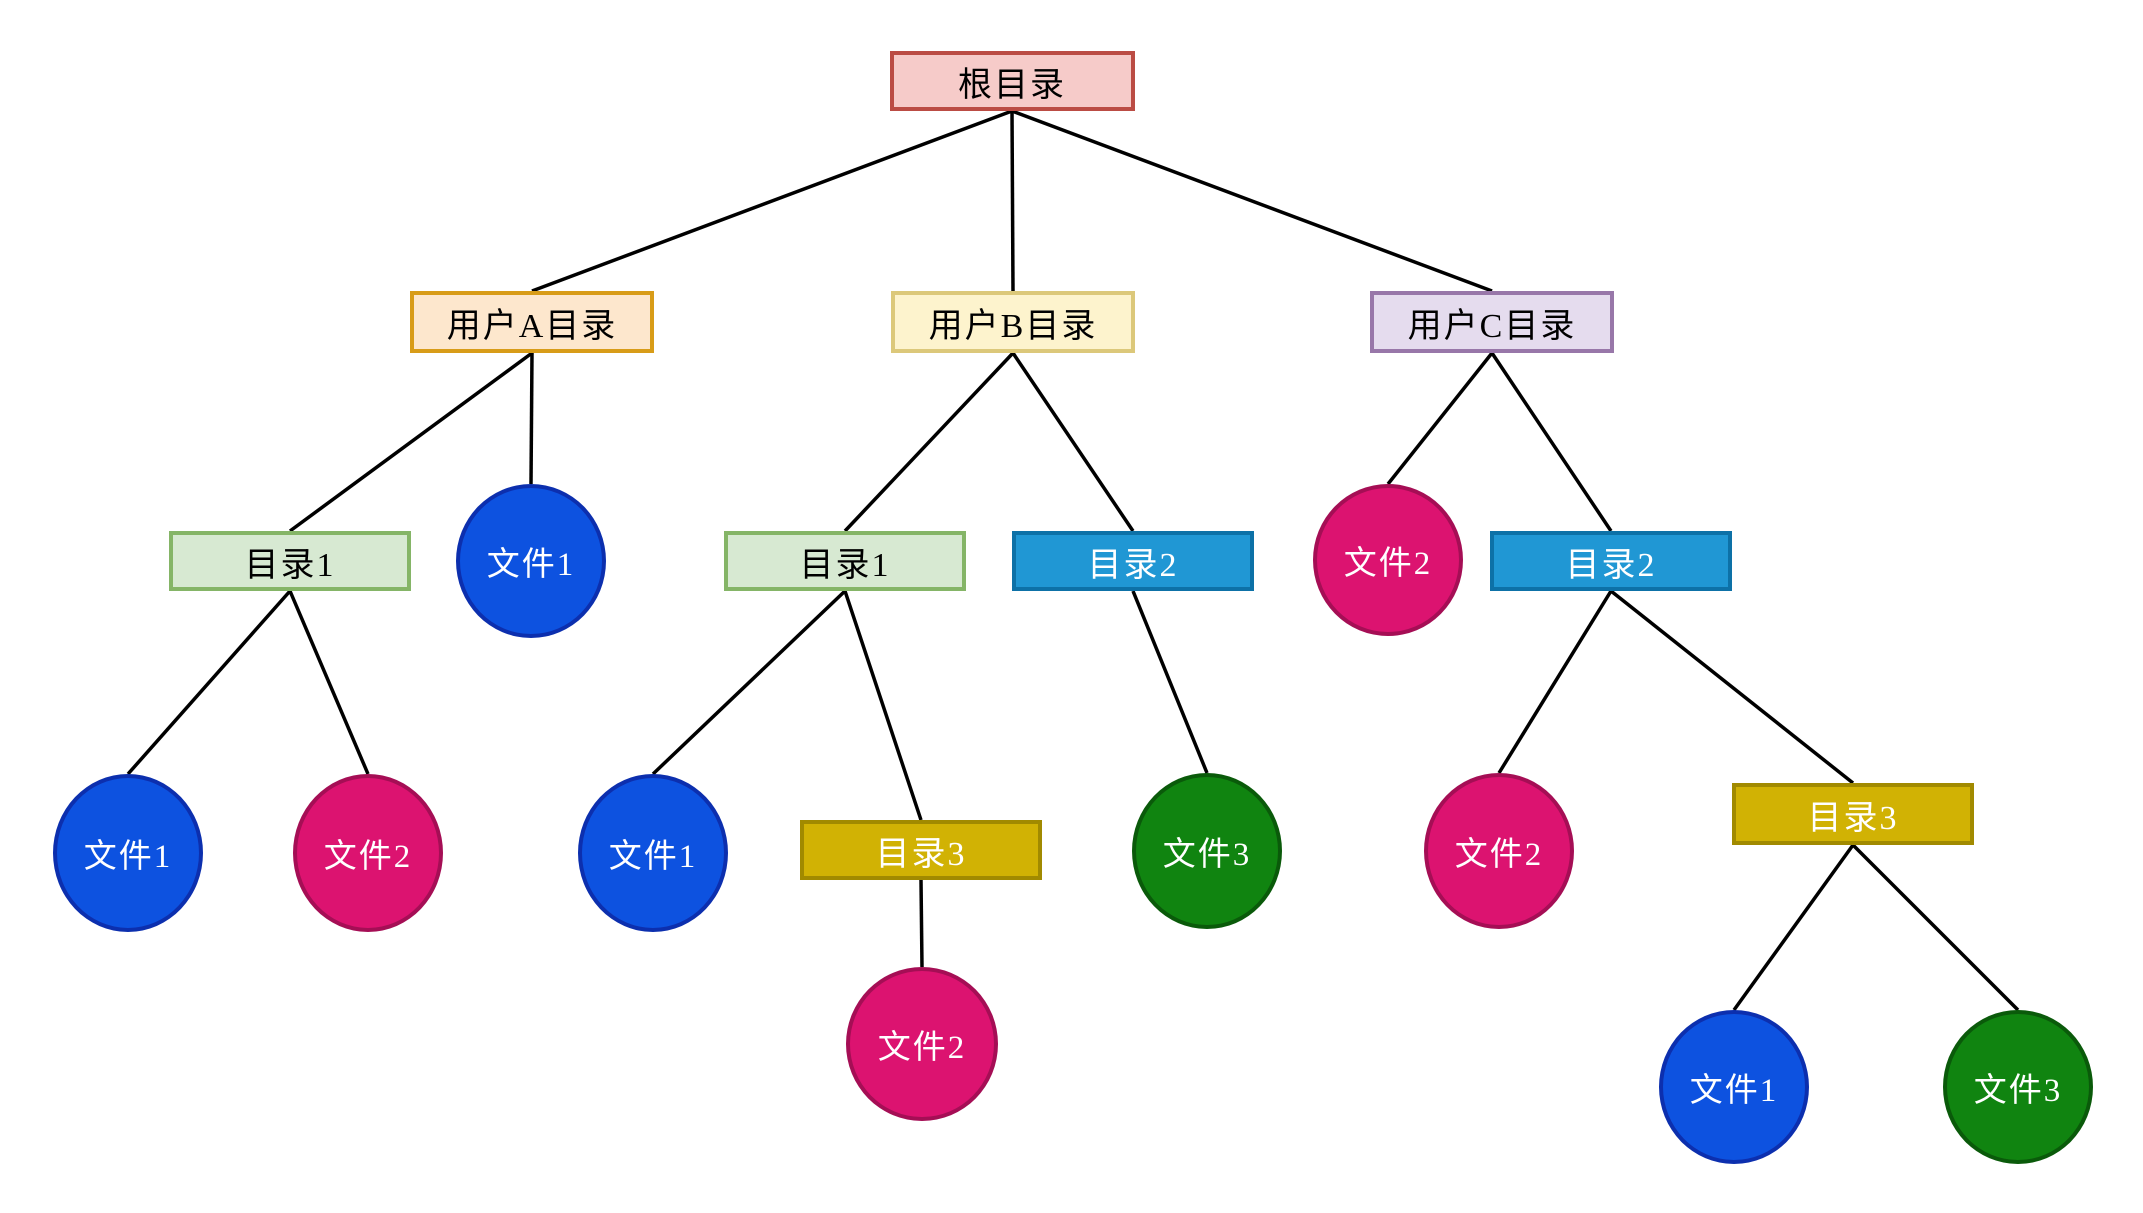 This screenshot has height=1213, width=2143. I want to click on tree-node-c3-file1: 文件1, so click(1734, 1087).